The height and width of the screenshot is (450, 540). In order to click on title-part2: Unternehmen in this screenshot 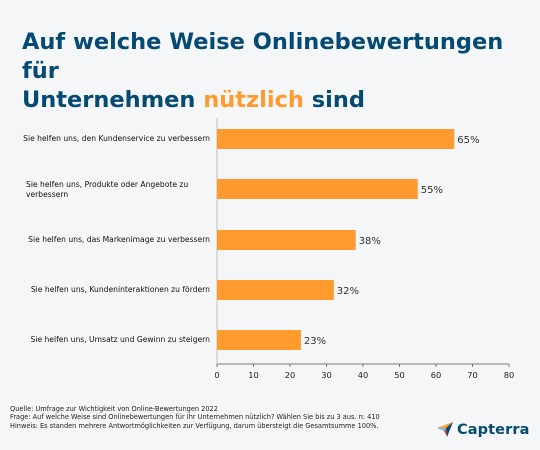, I will do `click(109, 100)`.